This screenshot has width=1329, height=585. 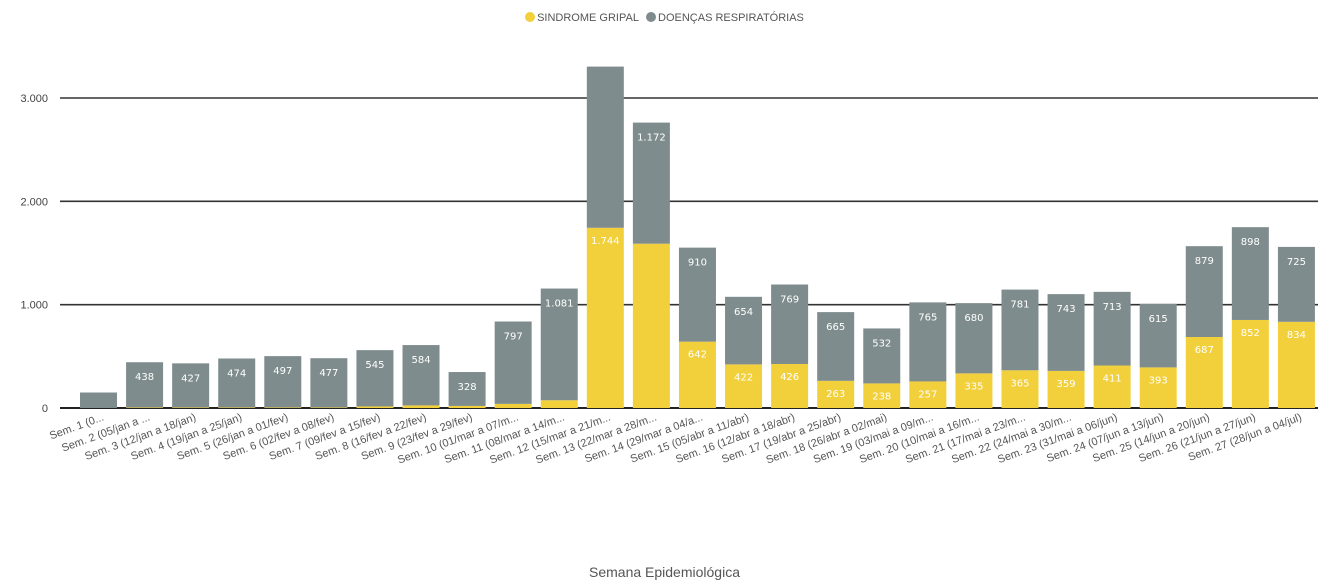 What do you see at coordinates (881, 396) in the screenshot?
I see `data-label: 238` at bounding box center [881, 396].